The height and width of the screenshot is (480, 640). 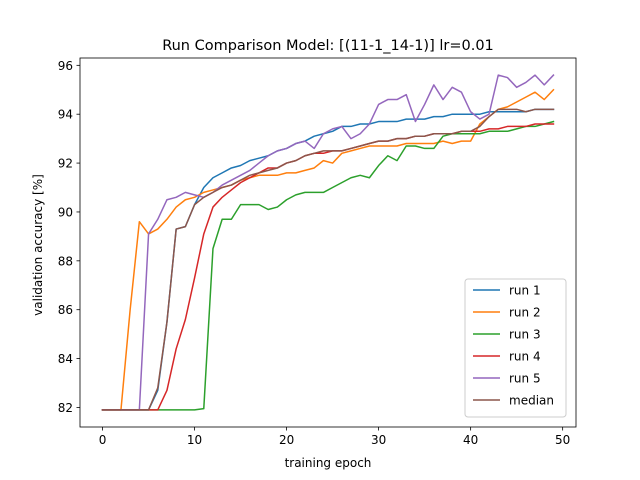 What do you see at coordinates (65, 66) in the screenshot?
I see `y-tick-label: 96` at bounding box center [65, 66].